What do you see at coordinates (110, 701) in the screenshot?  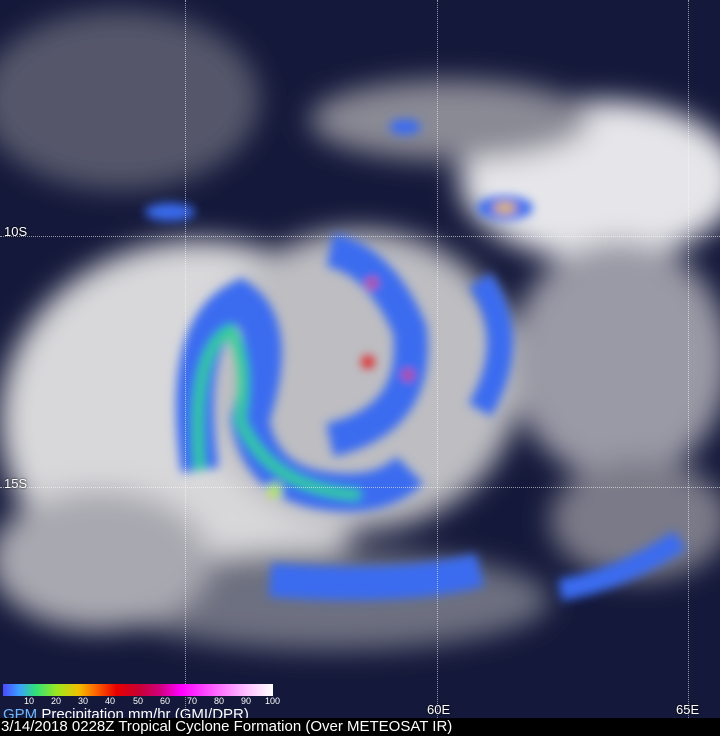 I see `legend-tick: 40` at bounding box center [110, 701].